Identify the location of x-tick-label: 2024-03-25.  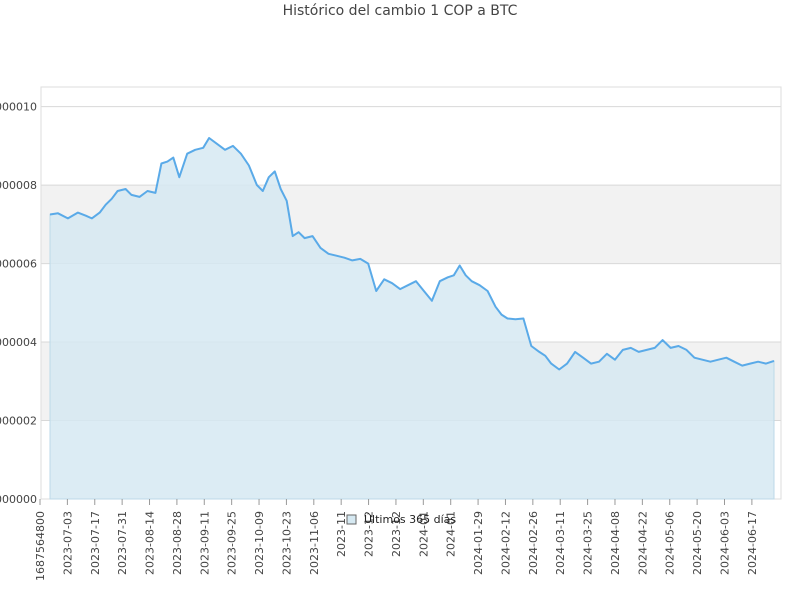
(588, 543).